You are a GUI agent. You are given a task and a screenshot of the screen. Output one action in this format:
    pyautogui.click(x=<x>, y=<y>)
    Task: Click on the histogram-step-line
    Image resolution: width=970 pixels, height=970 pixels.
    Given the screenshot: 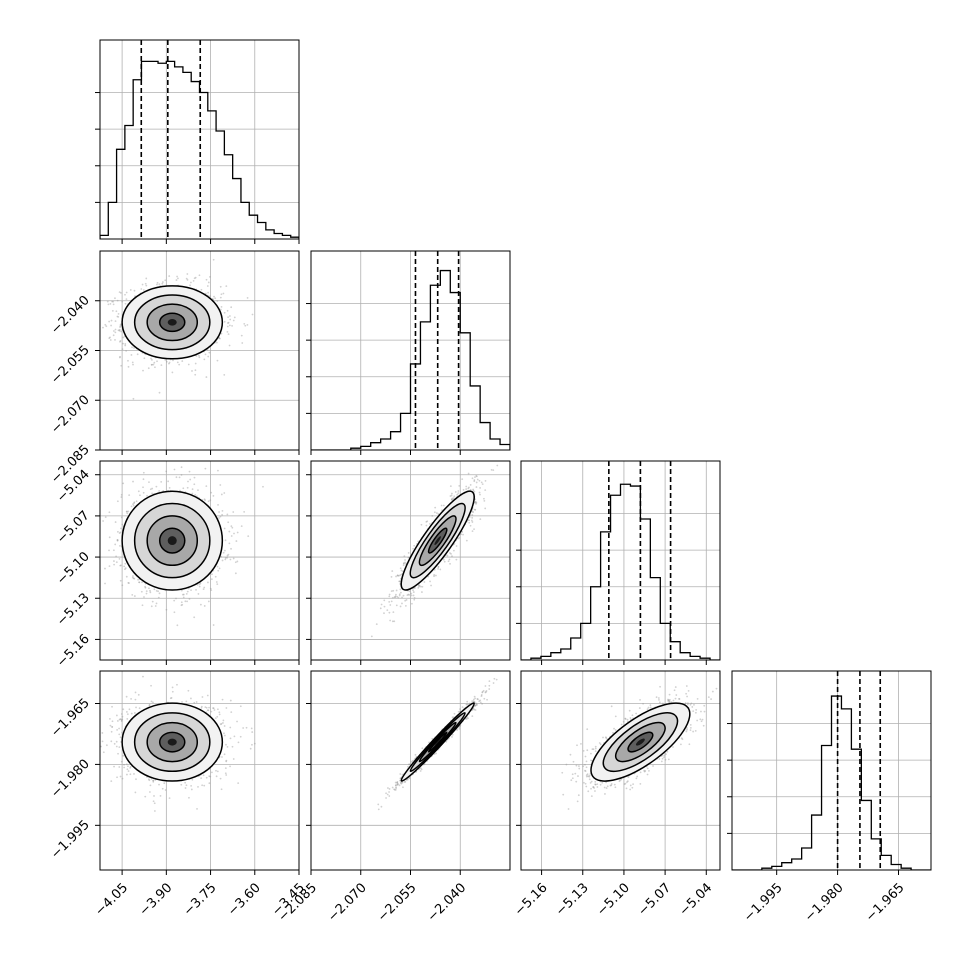 What is the action you would take?
    pyautogui.click(x=831, y=782)
    